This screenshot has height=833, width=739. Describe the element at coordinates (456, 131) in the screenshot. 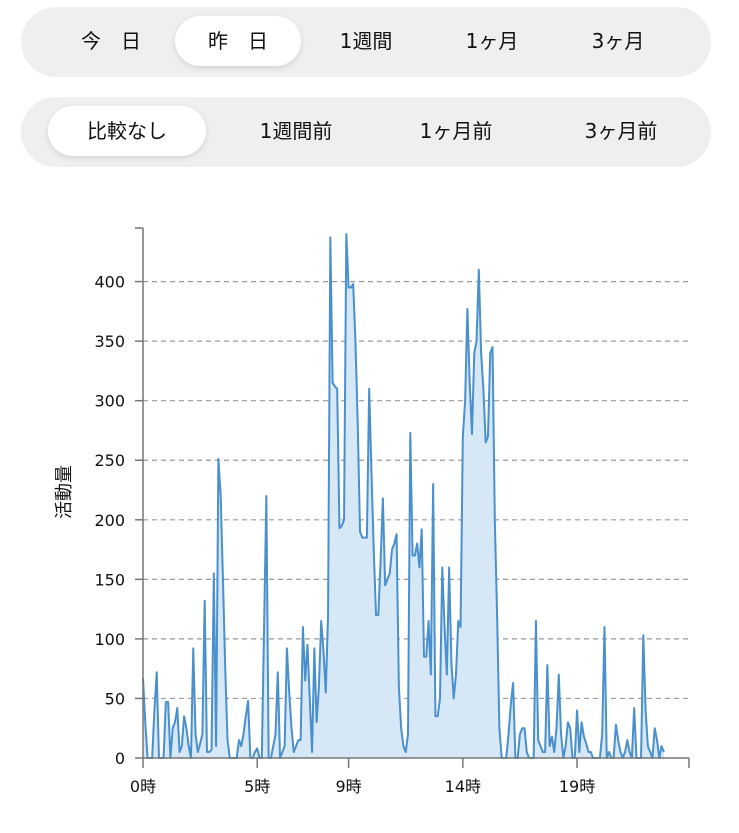

I see `compare-option-1month-ago: 1ヶ月前` at that location.